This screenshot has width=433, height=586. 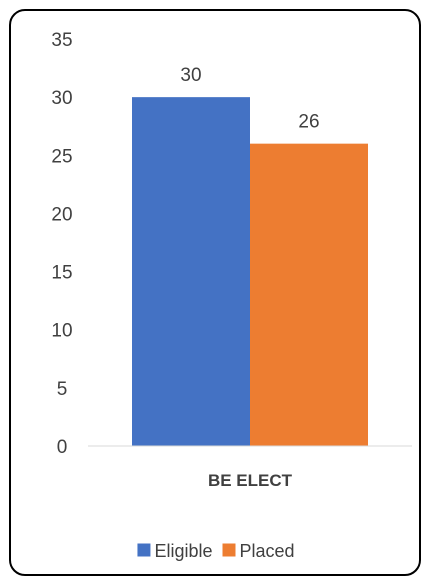 What do you see at coordinates (249, 99) in the screenshot?
I see `data-labels: 30 26` at bounding box center [249, 99].